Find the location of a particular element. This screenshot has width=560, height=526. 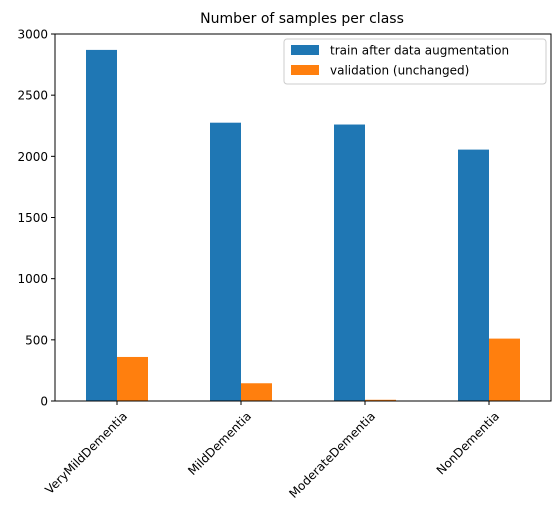

legend-label-train: train after data augmentation is located at coordinates (419, 51).